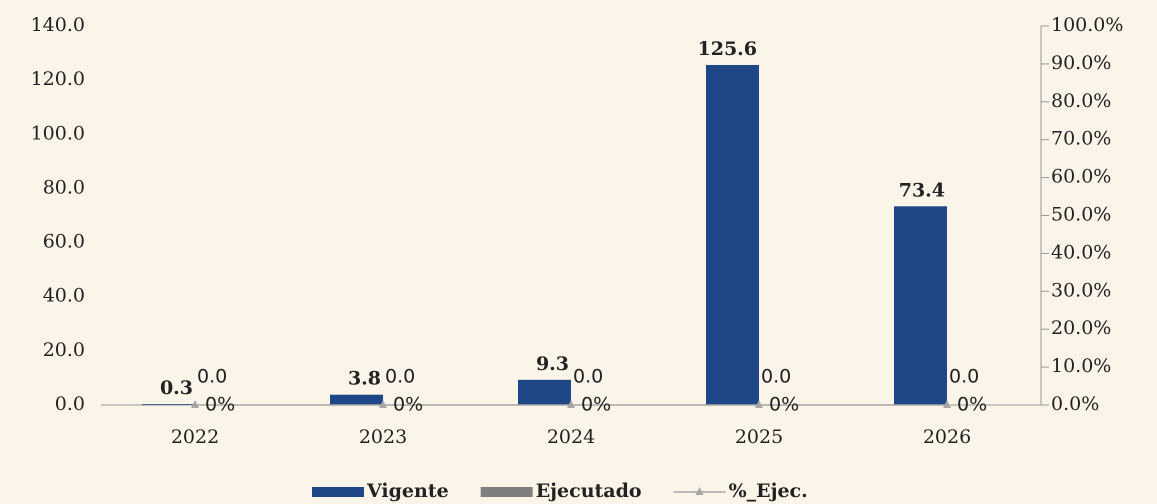 This screenshot has height=504, width=1157. Describe the element at coordinates (1075, 404) in the screenshot. I see `y2-tick-label: 0.0%` at that location.